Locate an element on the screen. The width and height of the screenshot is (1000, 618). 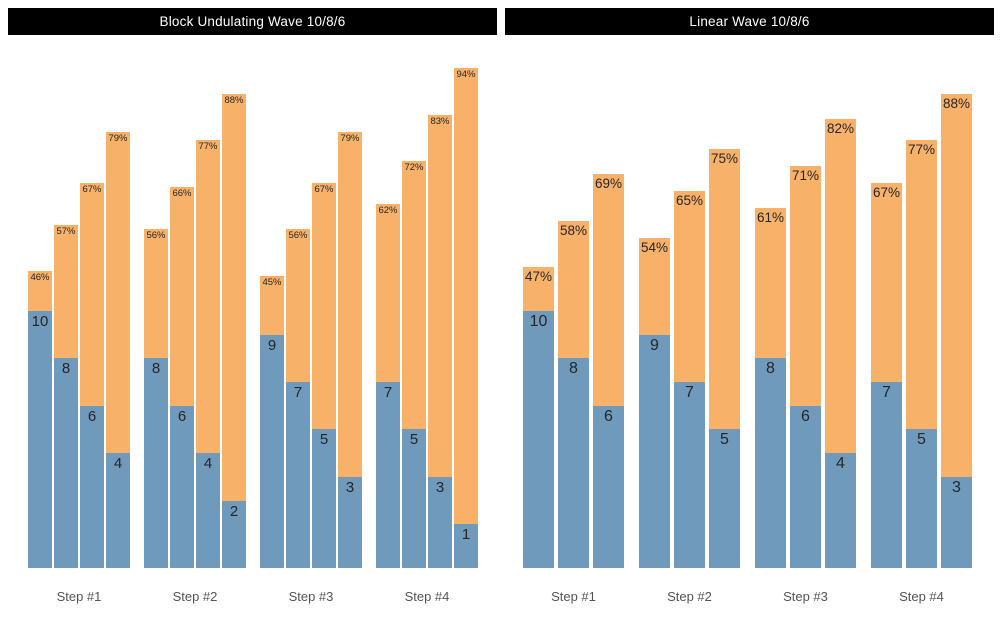
stacked-bar: 88% 3 is located at coordinates (956, 331).